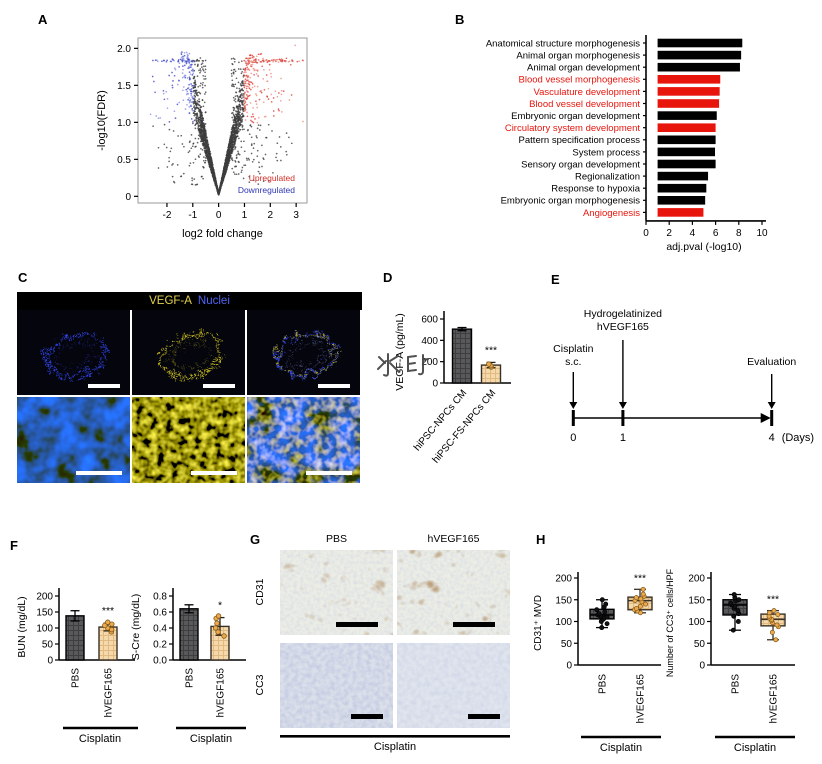  I want to click on svg-text: System process, so click(606, 152).